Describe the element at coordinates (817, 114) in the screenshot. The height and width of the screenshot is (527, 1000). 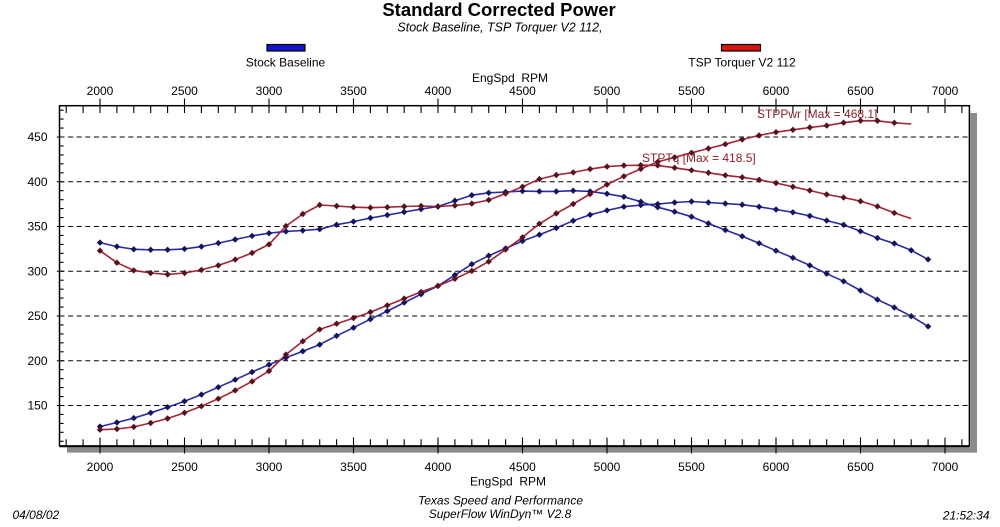
I see `svg-text: STPPwr [Max = 468.1]` at that location.